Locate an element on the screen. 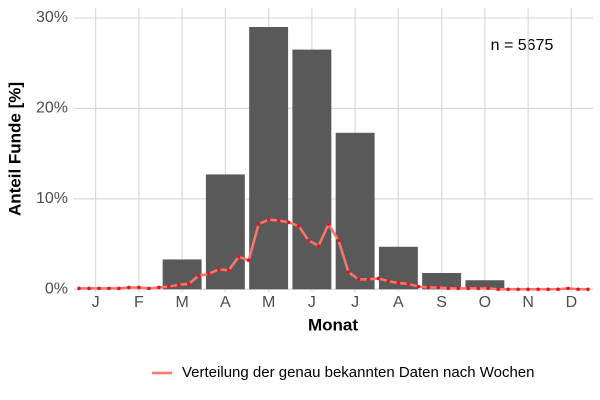 The height and width of the screenshot is (400, 600). x-axis-title: Monat is located at coordinates (333, 324).